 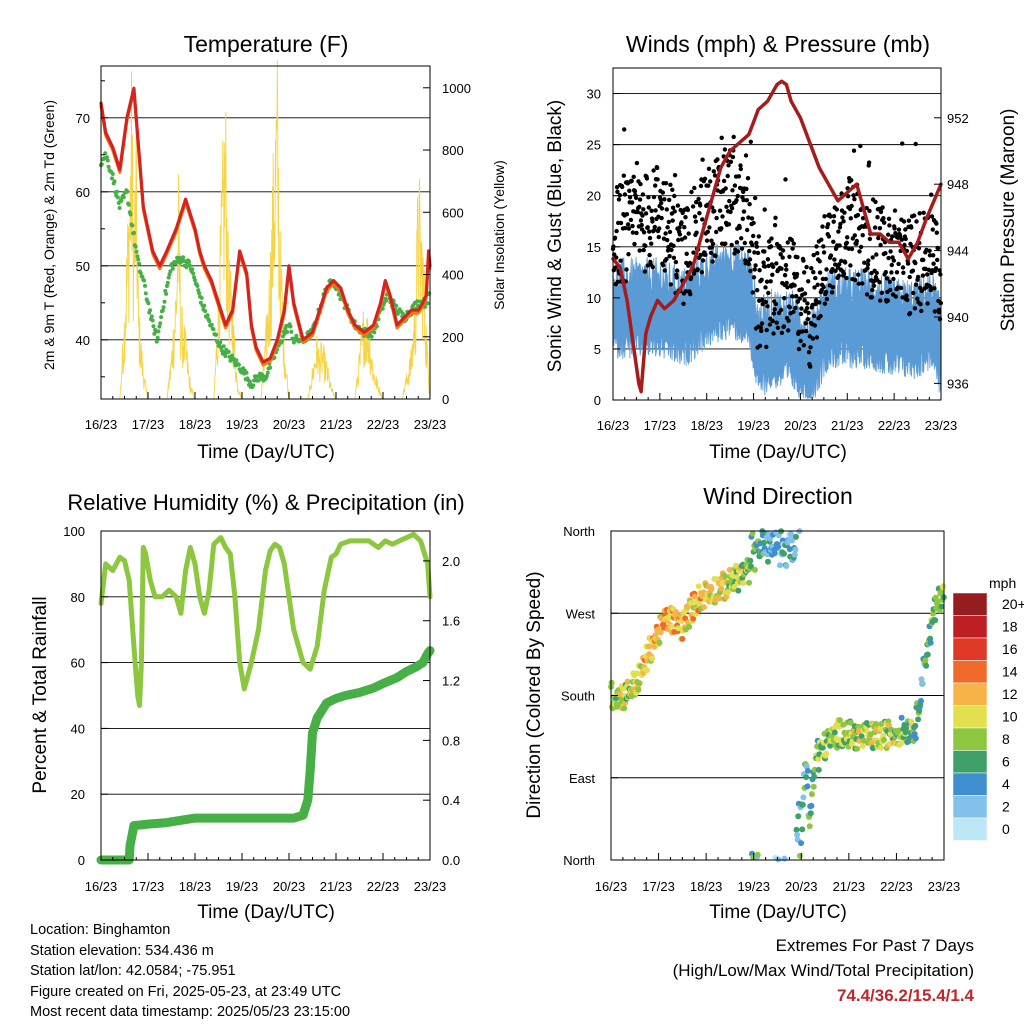 I want to click on legend-swatch, so click(x=970, y=739).